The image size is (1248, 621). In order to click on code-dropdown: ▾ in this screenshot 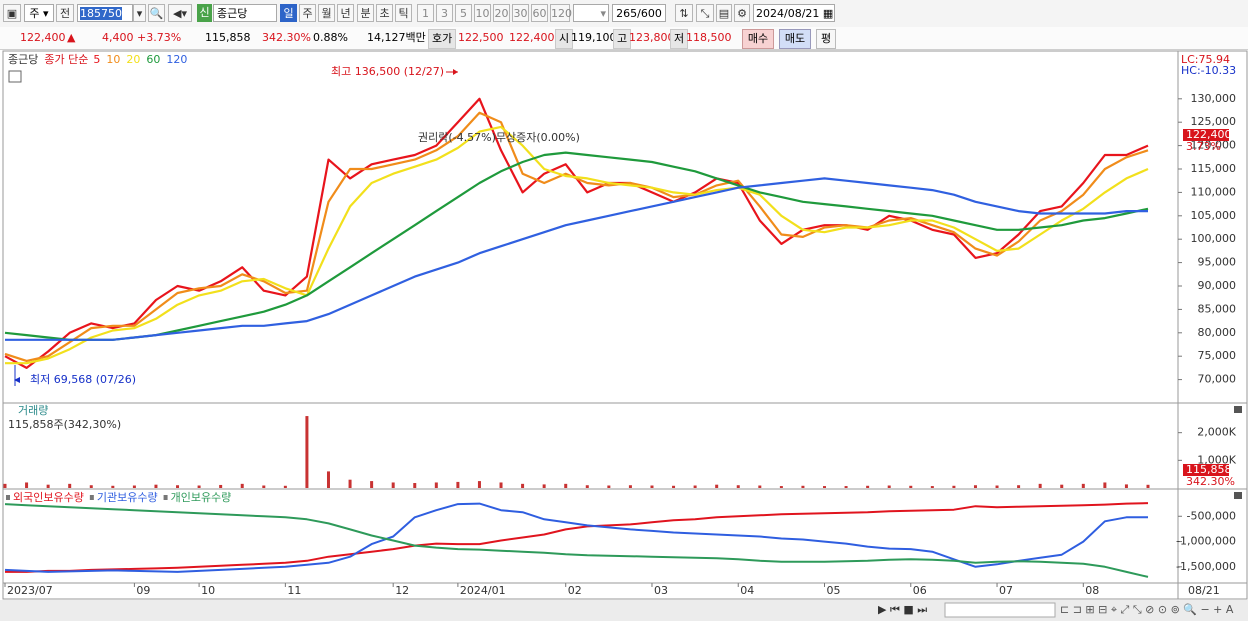, I will do `click(139, 13)`.